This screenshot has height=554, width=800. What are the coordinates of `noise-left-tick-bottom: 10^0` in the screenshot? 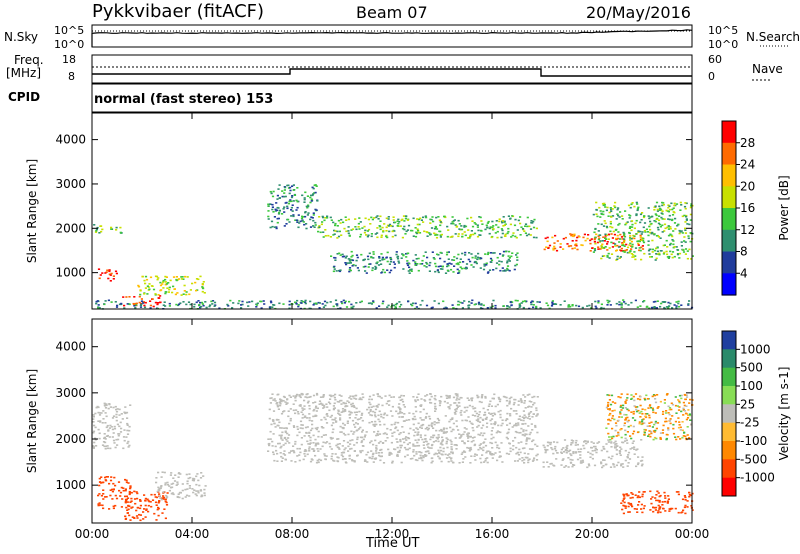 It's located at (69, 44).